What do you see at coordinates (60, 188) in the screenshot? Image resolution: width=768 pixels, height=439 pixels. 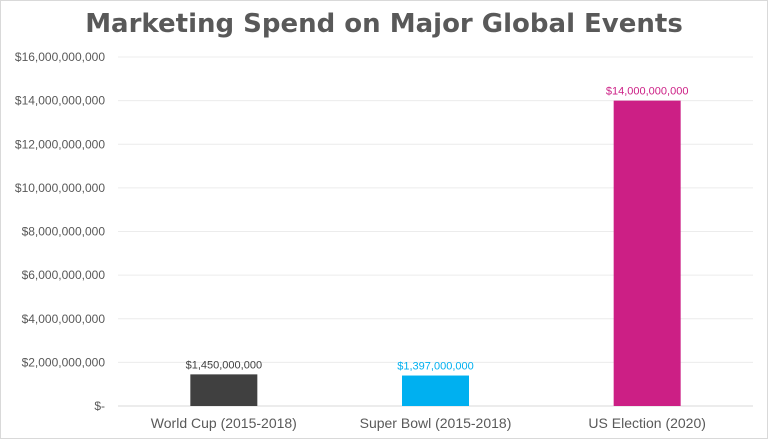 I see `y-tick-label: $10,000,000,000` at bounding box center [60, 188].